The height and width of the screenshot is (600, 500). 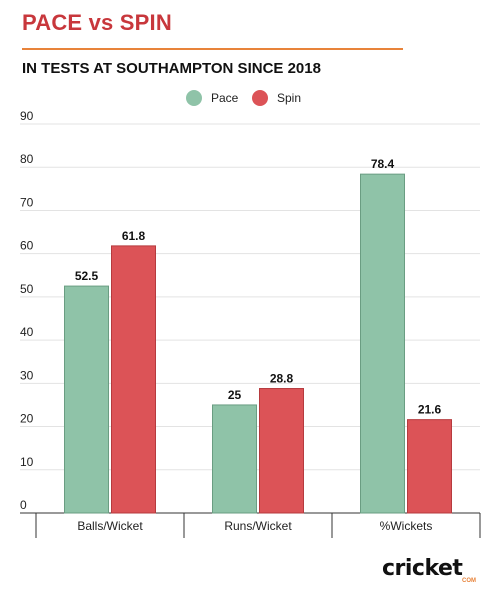 What do you see at coordinates (27, 419) in the screenshot?
I see `y-tick-label: 20` at bounding box center [27, 419].